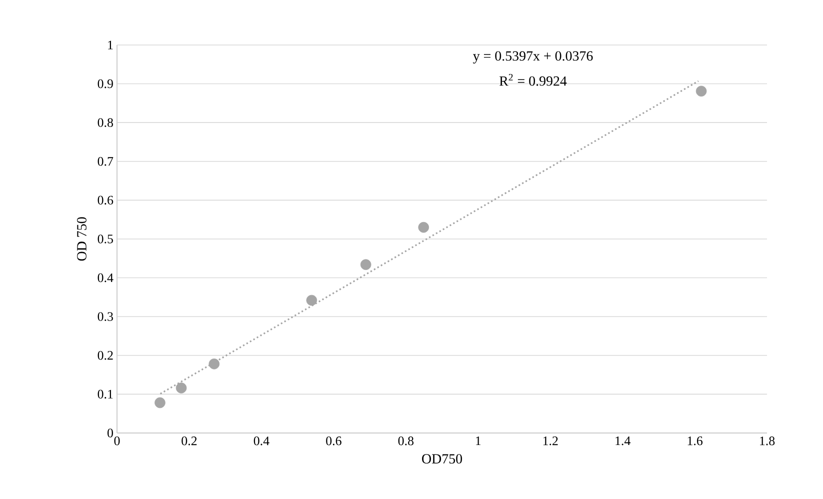  Describe the element at coordinates (110, 45) in the screenshot. I see `y-tick-label: 1` at that location.